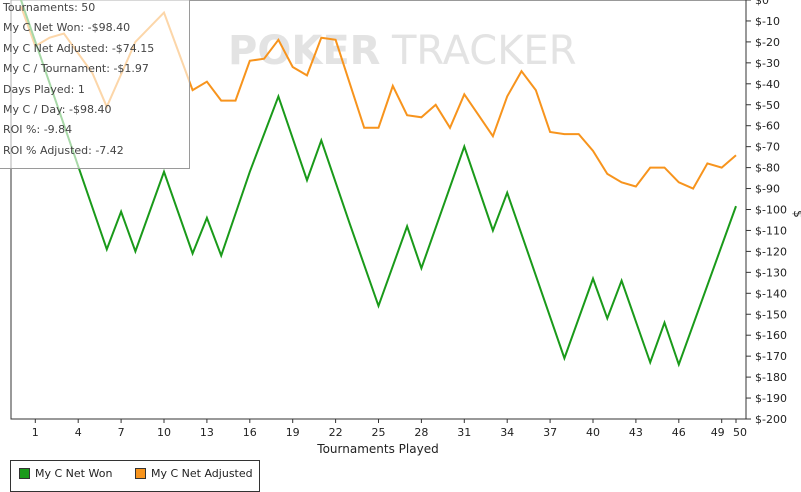 The width and height of the screenshot is (801, 492). I want to click on stat-row: My C / Tournament: -$1.97, so click(76, 69).